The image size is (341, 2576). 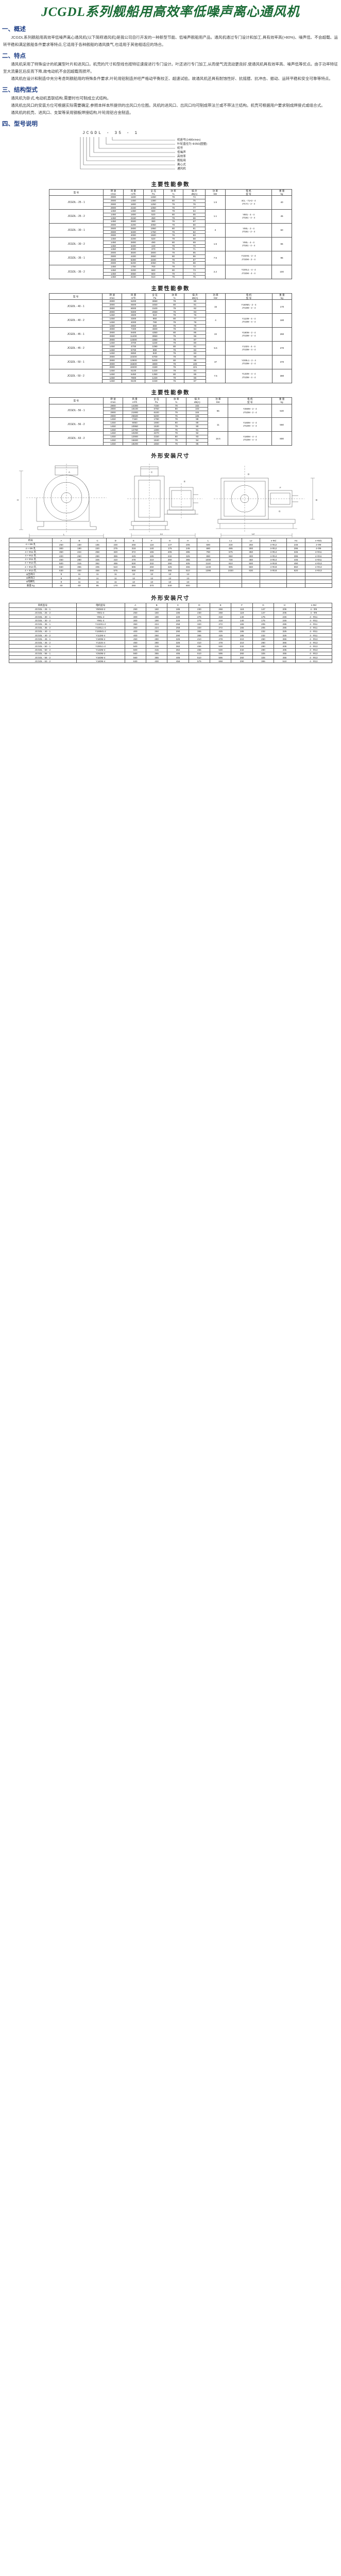 I want to click on dim-cell: 315, so click(x=156, y=646).